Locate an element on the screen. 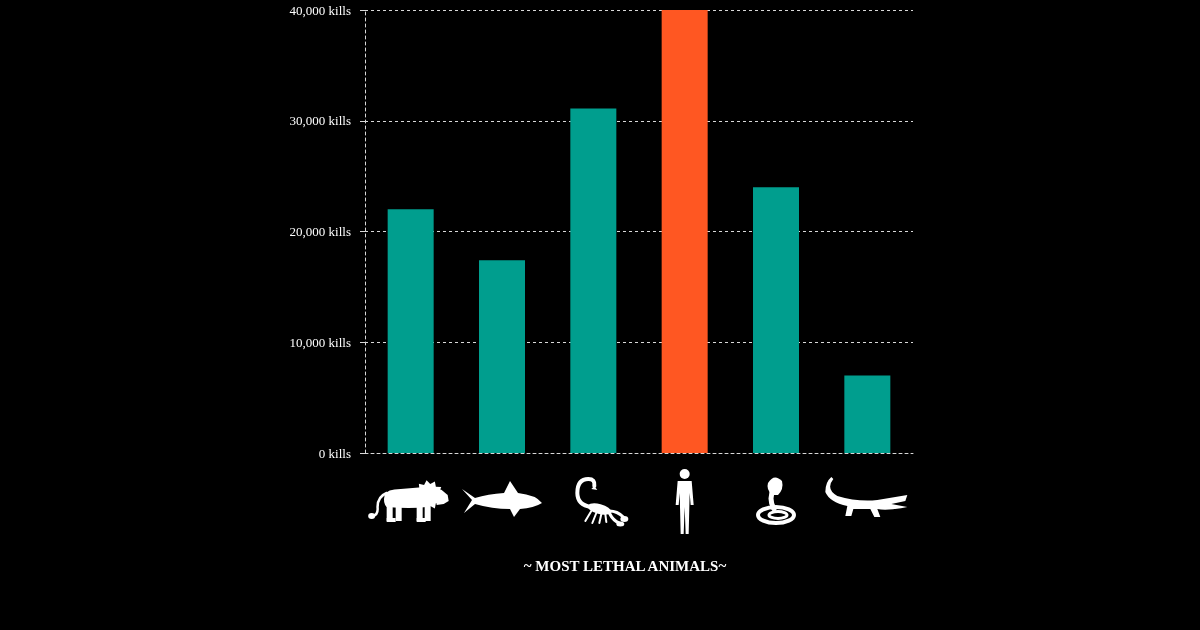 This screenshot has width=1200, height=630. y-tick-label: 10,000 kills is located at coordinates (320, 342).